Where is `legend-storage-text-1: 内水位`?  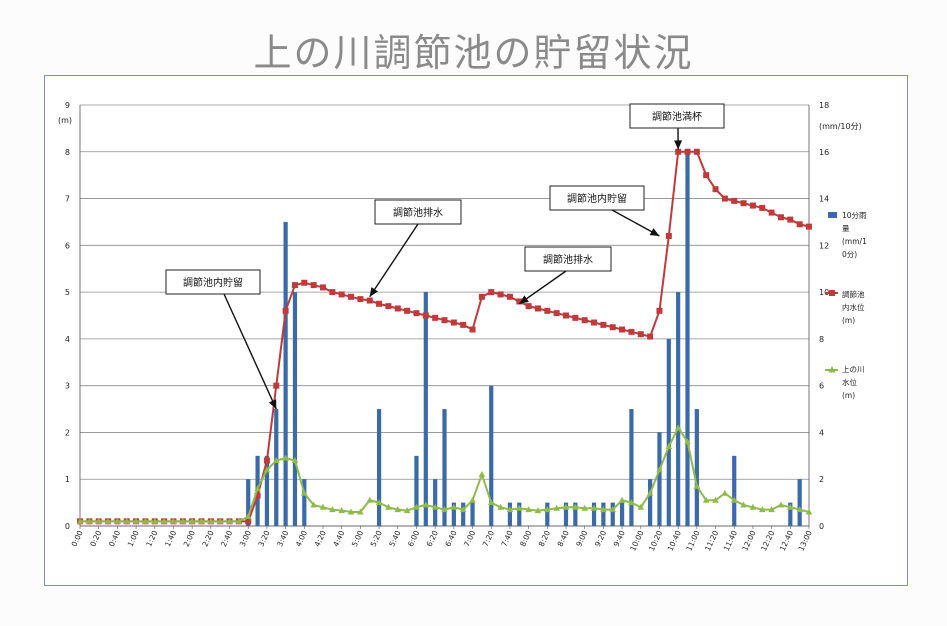
legend-storage-text-1: 内水位 is located at coordinates (853, 307).